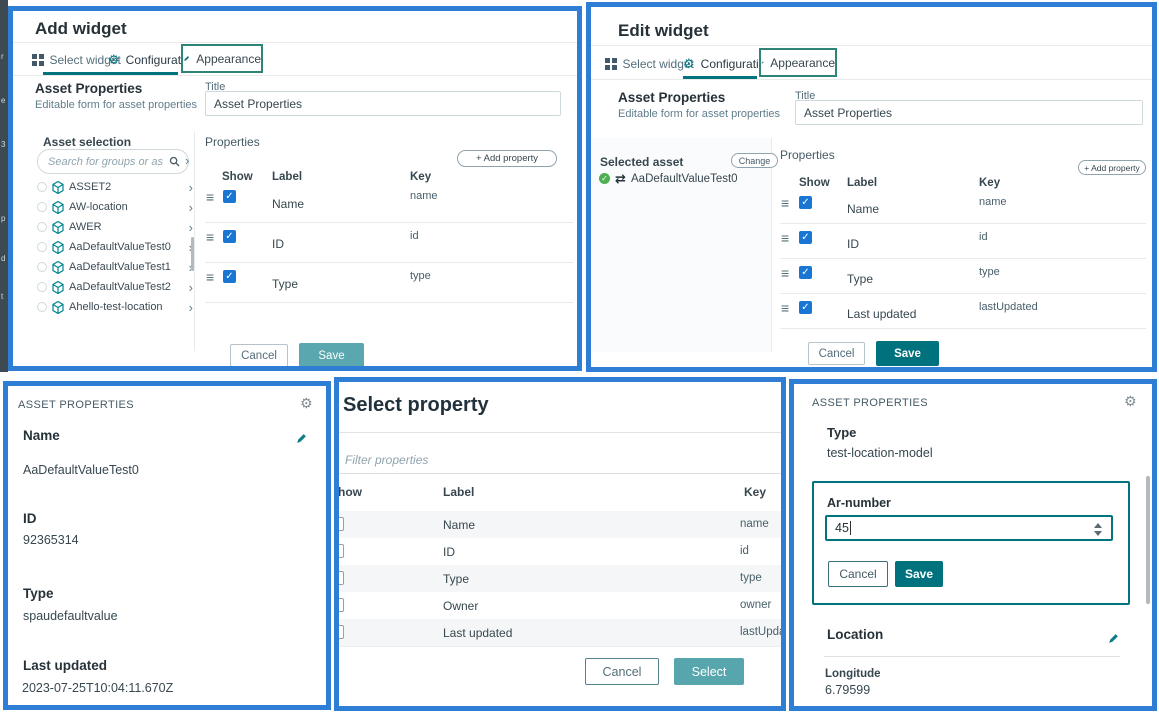 The width and height of the screenshot is (1159, 713). Describe the element at coordinates (611, 64) in the screenshot. I see `grid-icon` at that location.